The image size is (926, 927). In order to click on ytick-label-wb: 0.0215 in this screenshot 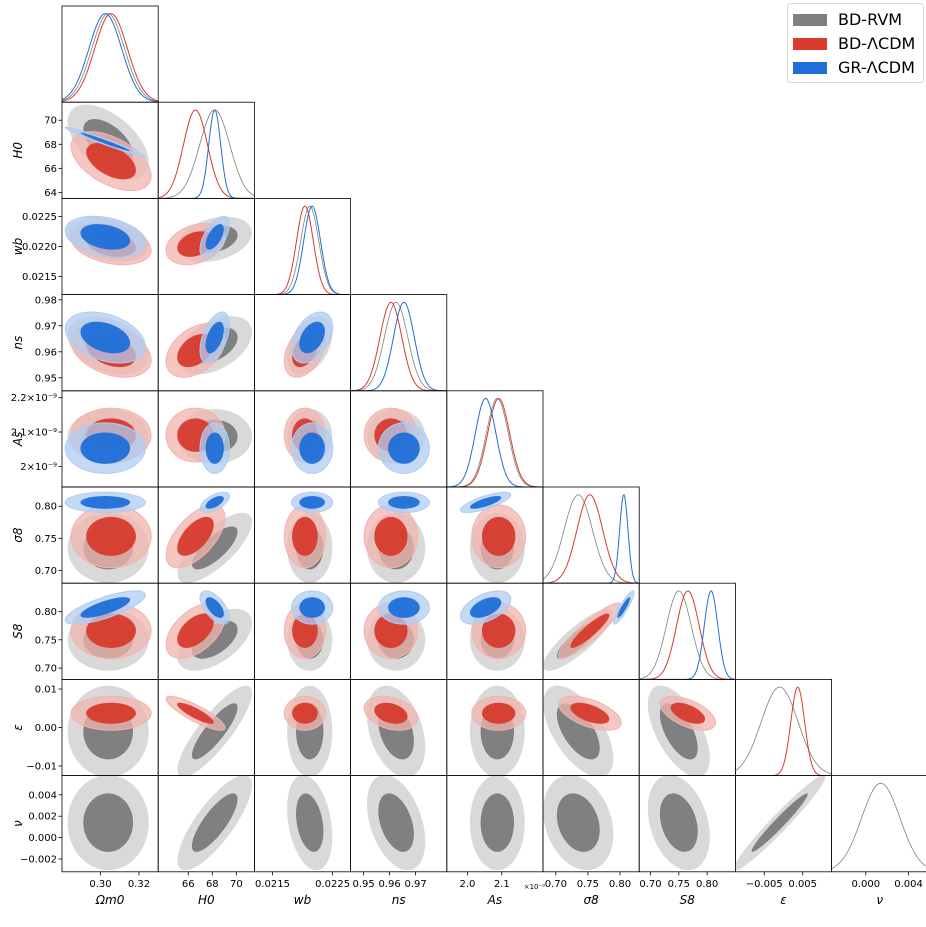, I will do `click(39, 277)`.